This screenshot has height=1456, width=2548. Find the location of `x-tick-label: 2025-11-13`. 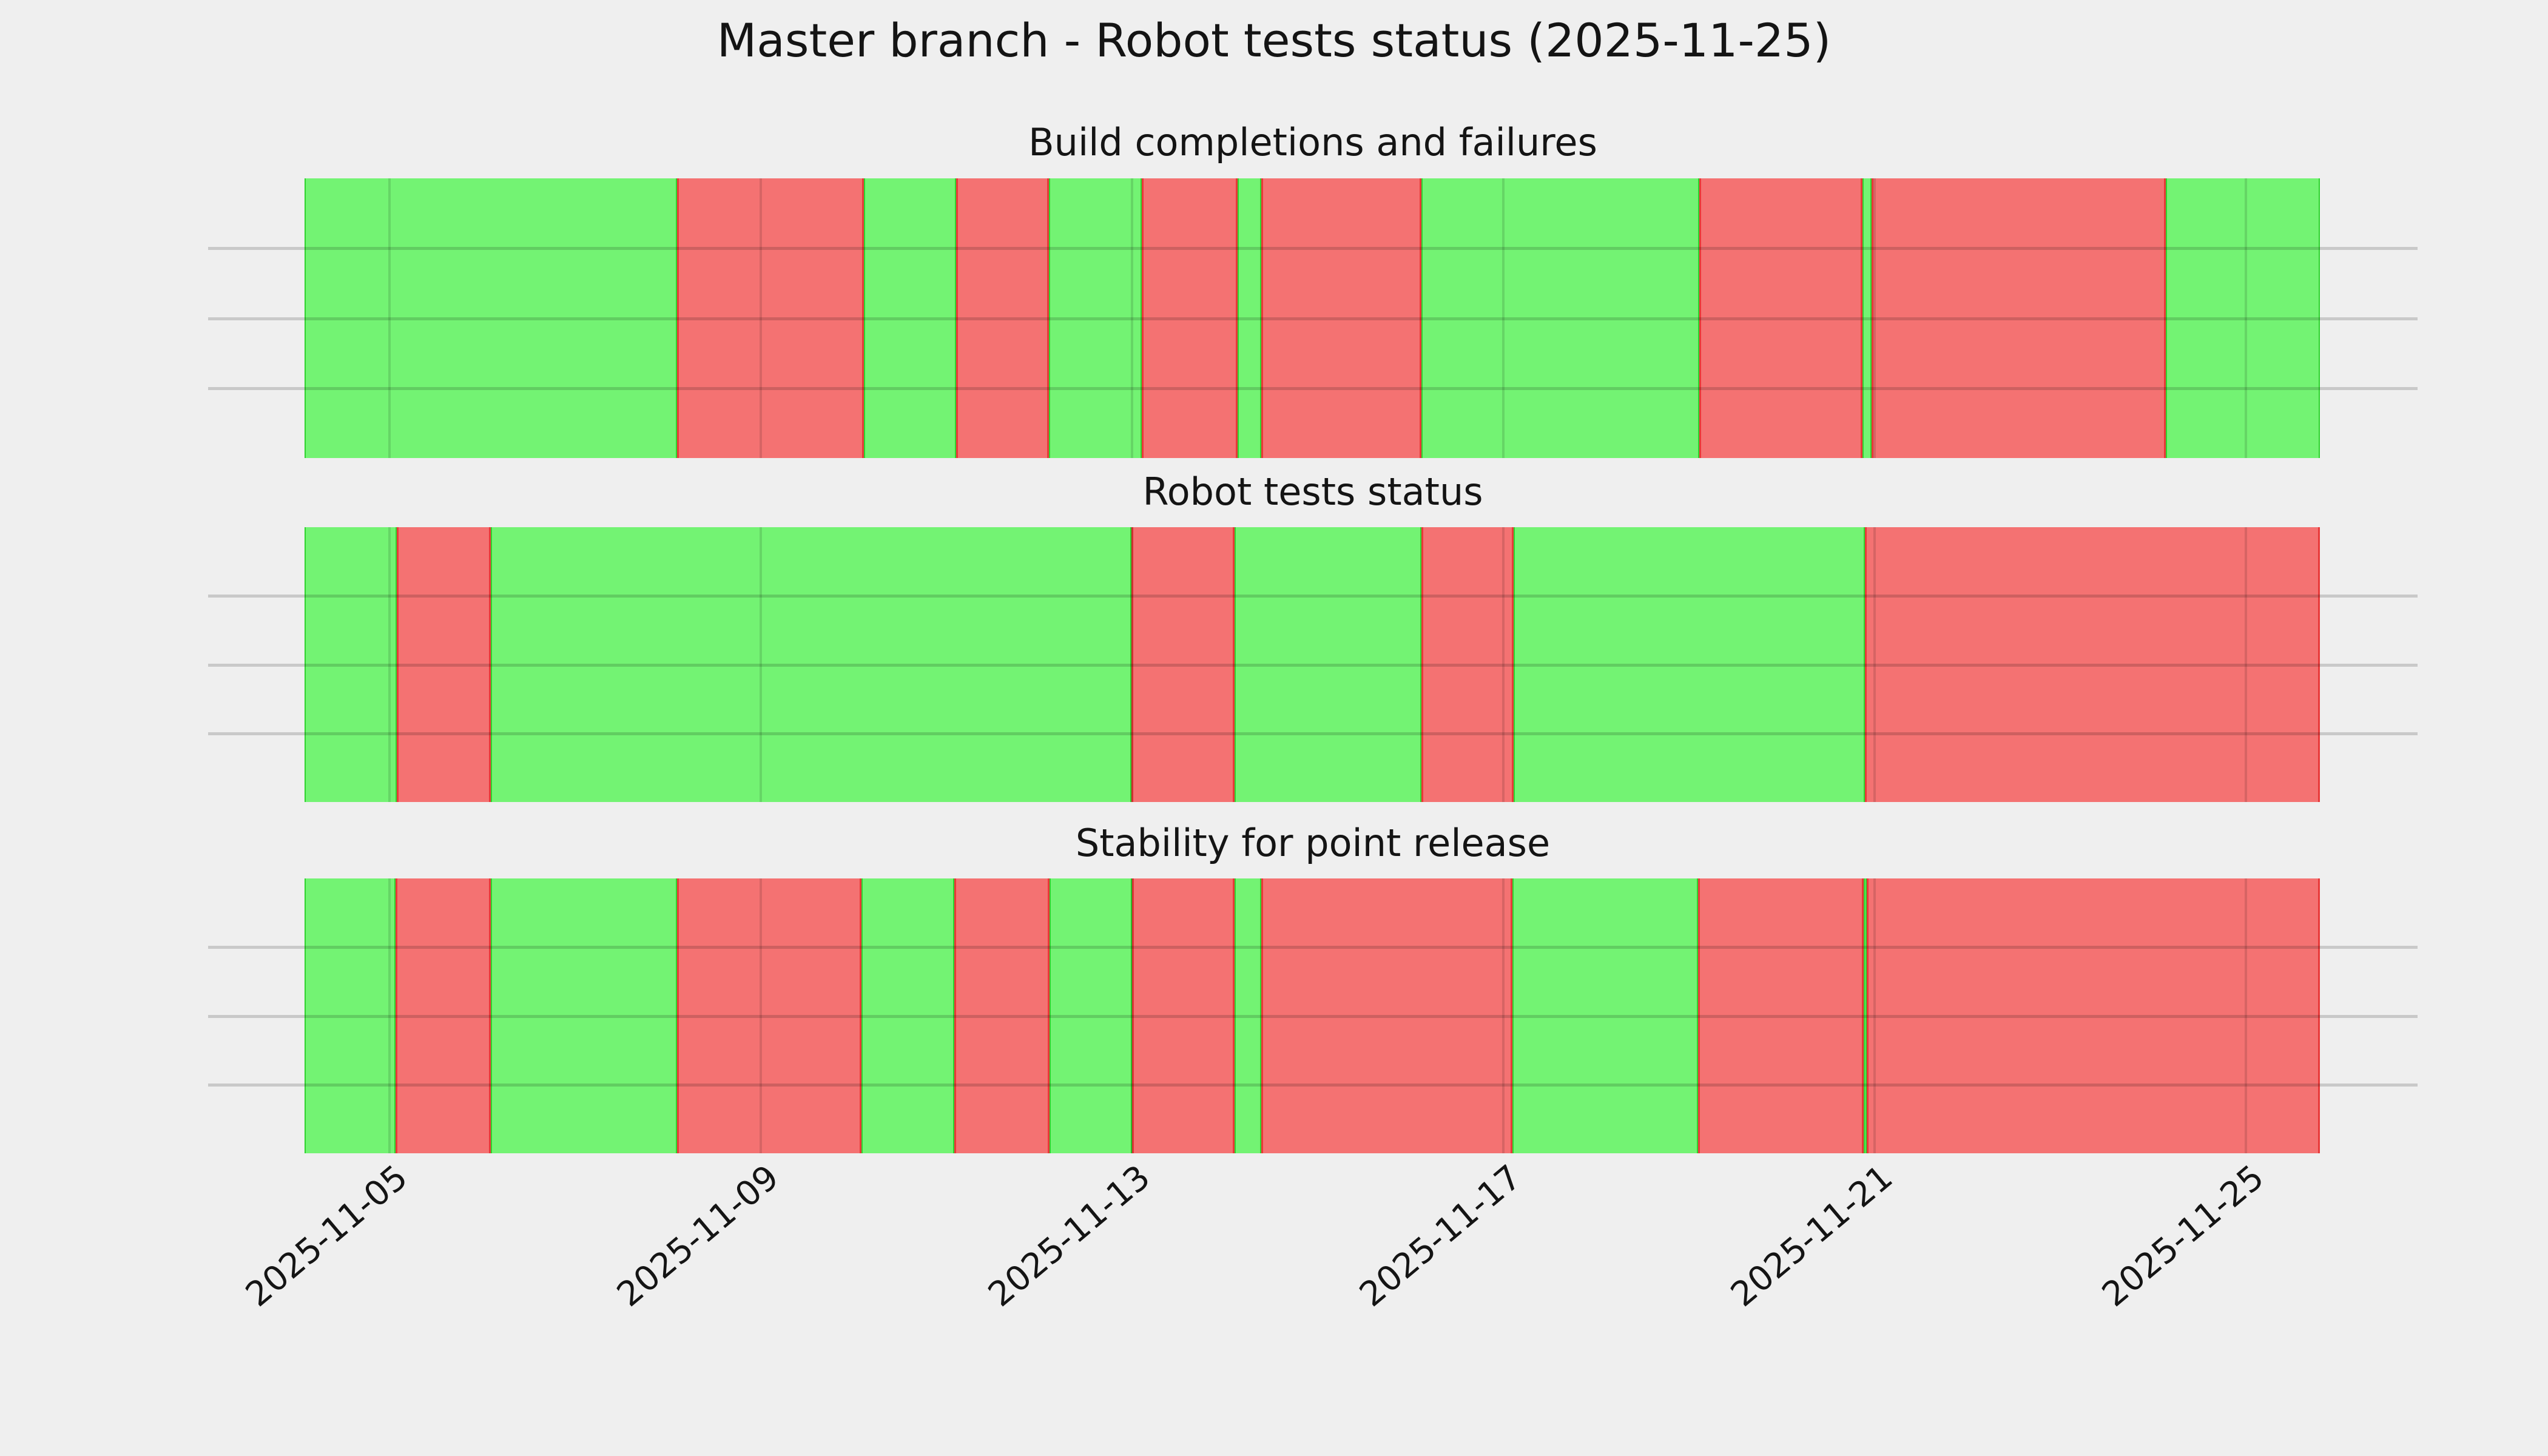

x-tick-label: 2025-11-13 is located at coordinates (1069, 1236).